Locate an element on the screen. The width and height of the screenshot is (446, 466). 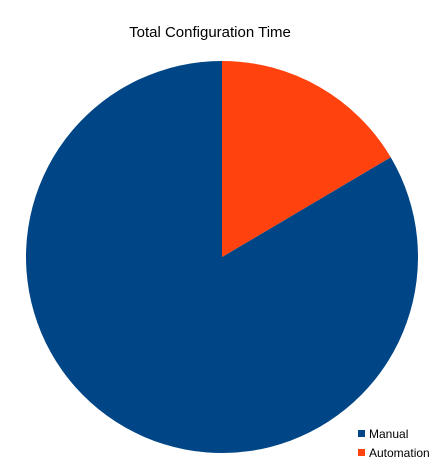
legend: Manual Automation is located at coordinates (394, 443).